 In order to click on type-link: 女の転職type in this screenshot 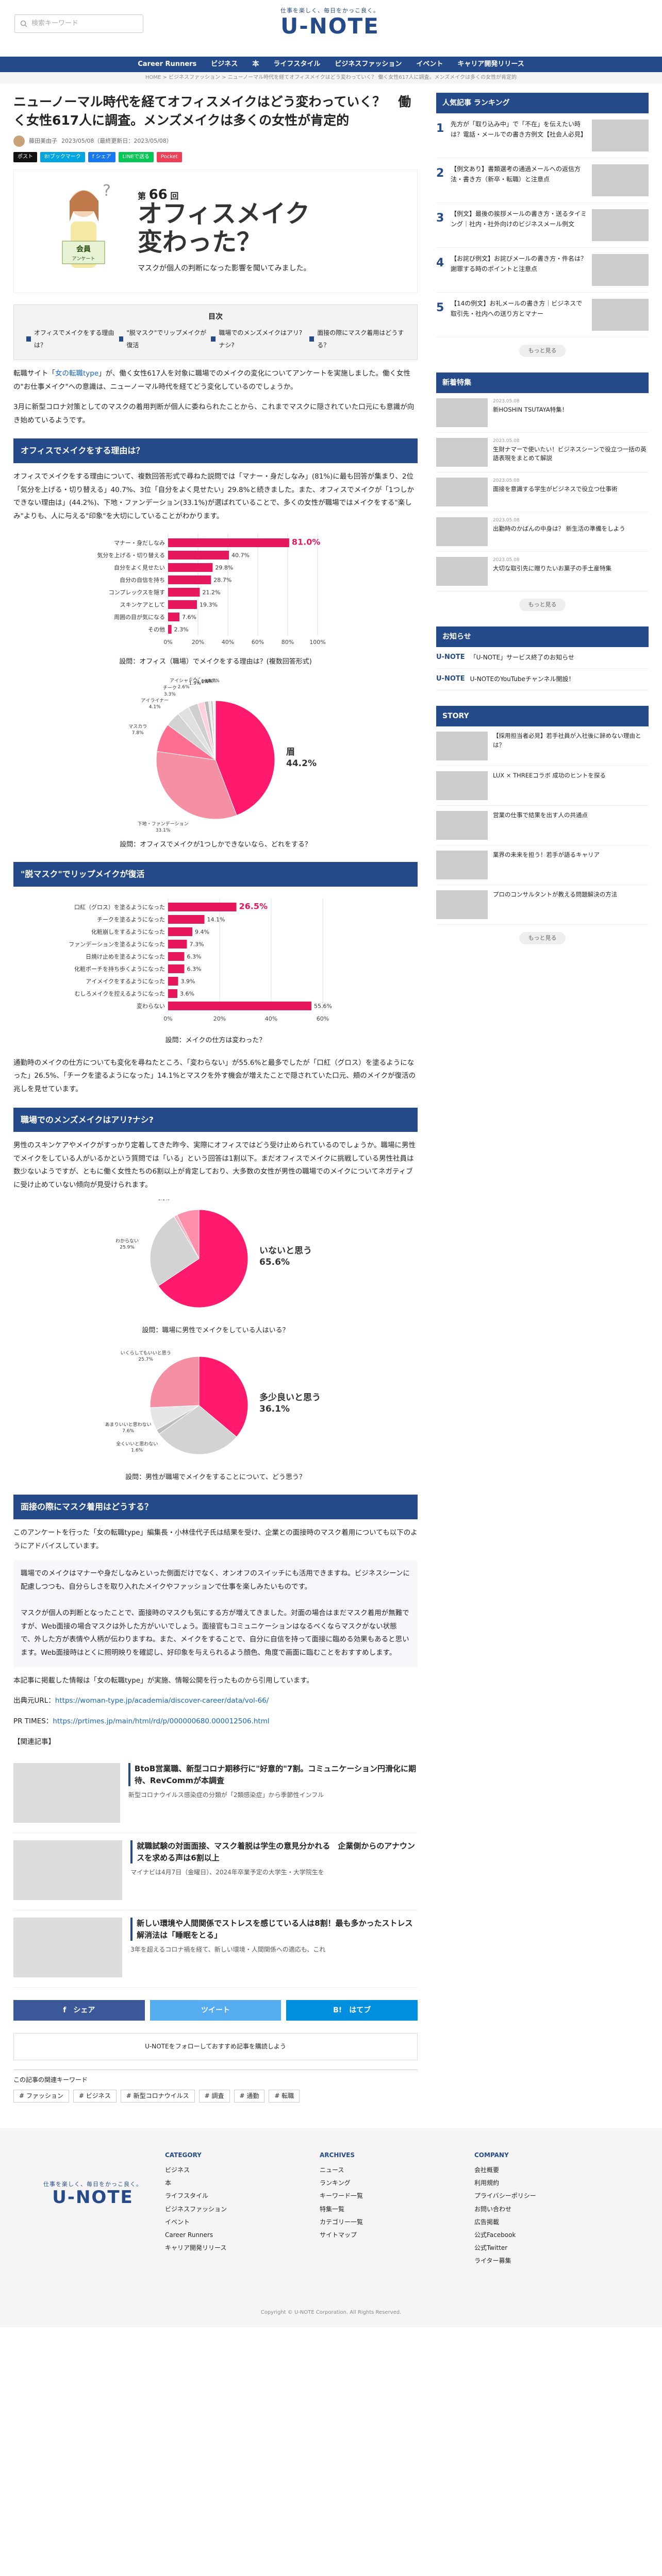, I will do `click(77, 373)`.